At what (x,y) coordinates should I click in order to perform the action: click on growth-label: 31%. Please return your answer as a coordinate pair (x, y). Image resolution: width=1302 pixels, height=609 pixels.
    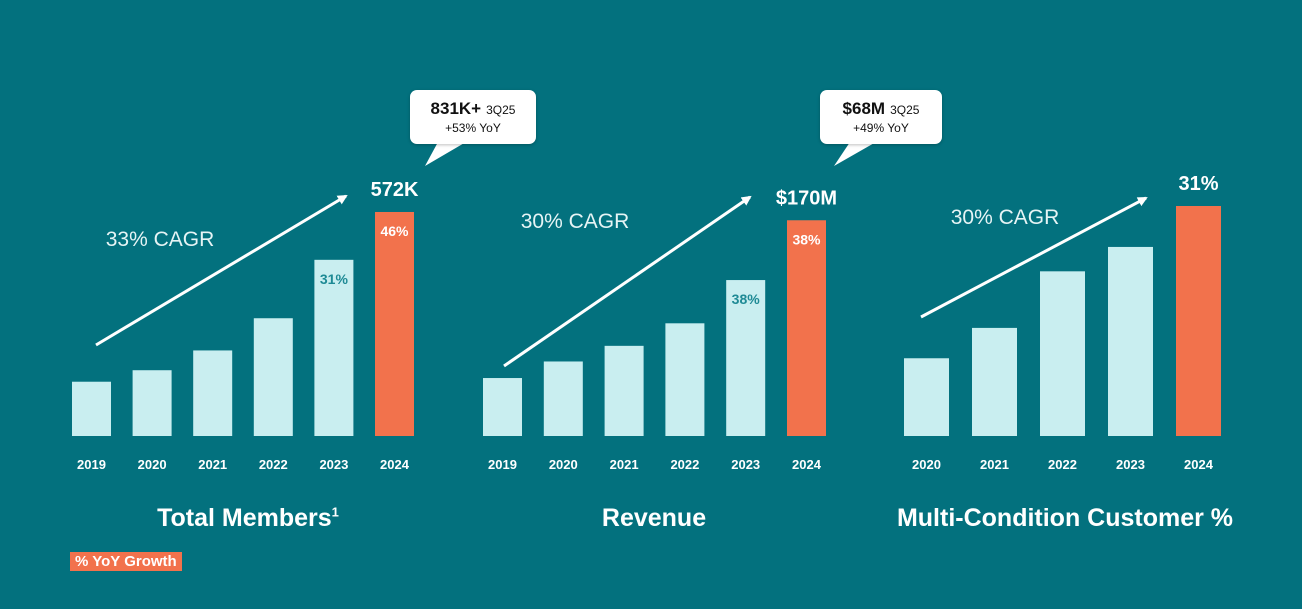
    Looking at the image, I should click on (334, 279).